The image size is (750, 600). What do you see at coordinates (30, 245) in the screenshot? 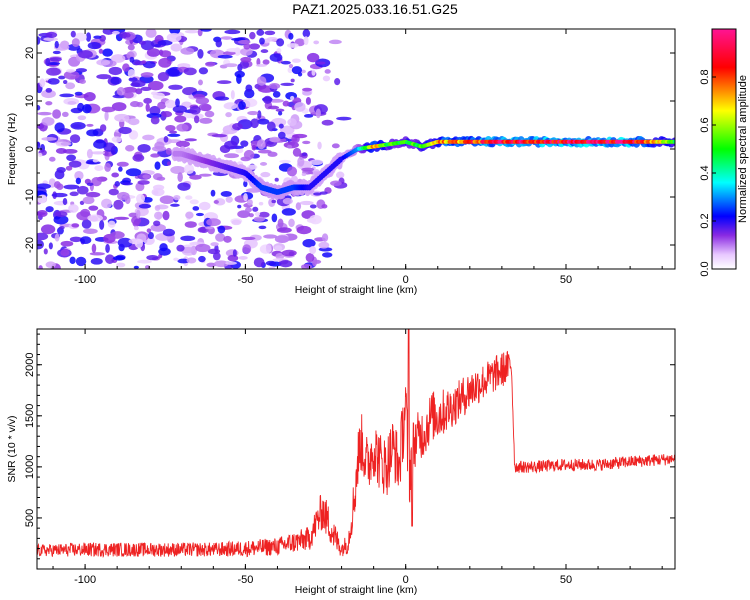
I see `spectrogram-ytick-label: -20` at bounding box center [30, 245].